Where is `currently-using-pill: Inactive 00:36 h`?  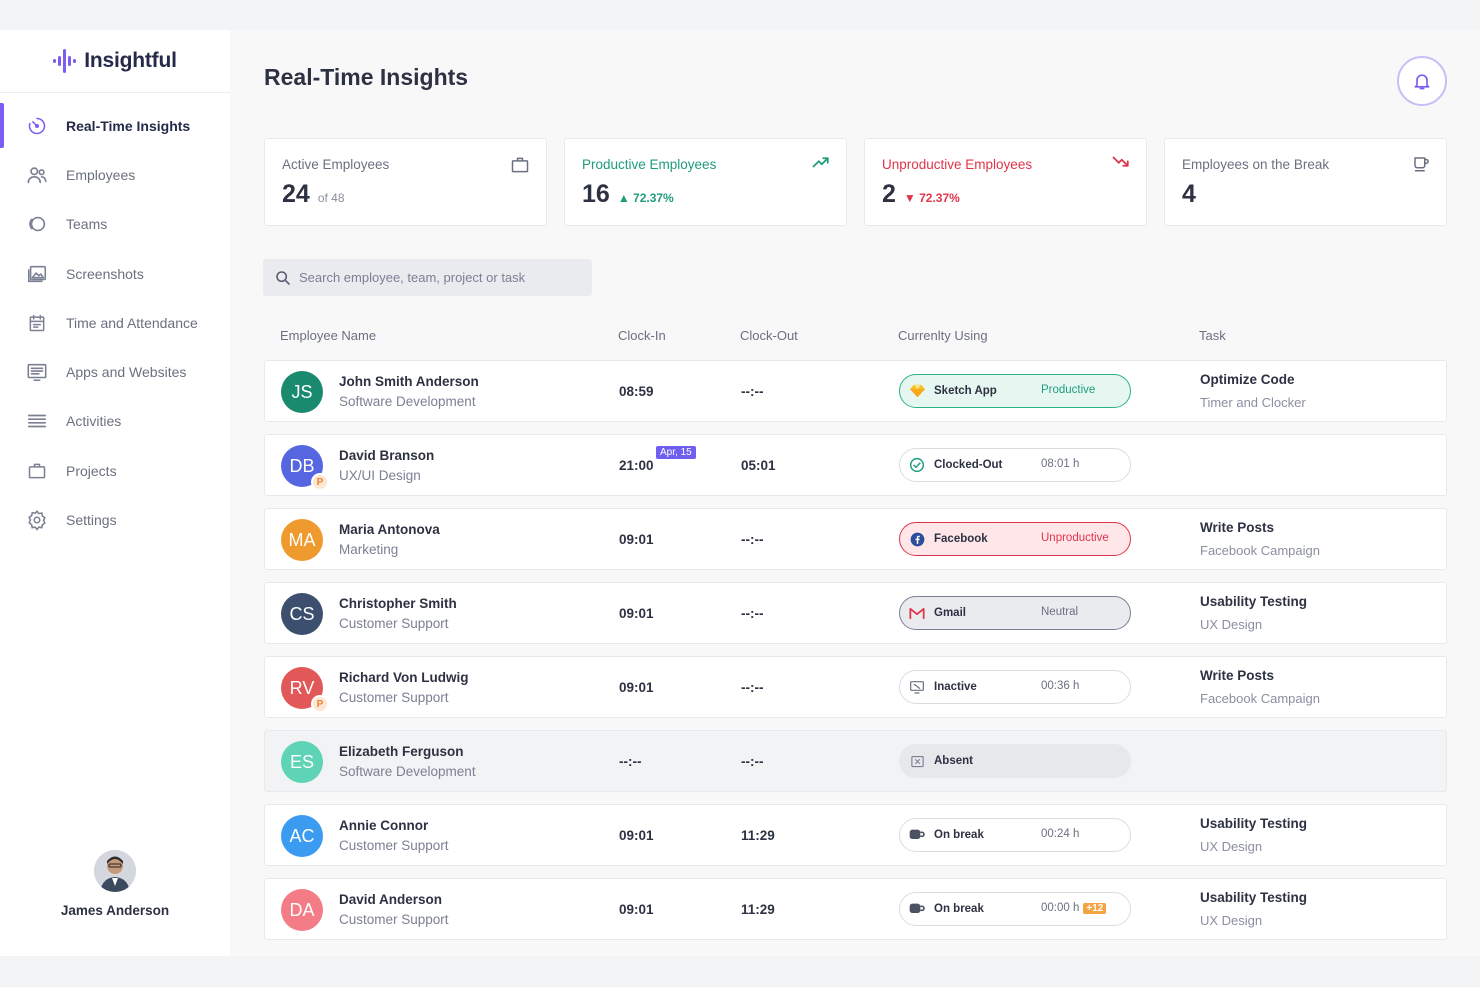
currently-using-pill: Inactive 00:36 h is located at coordinates (1015, 687).